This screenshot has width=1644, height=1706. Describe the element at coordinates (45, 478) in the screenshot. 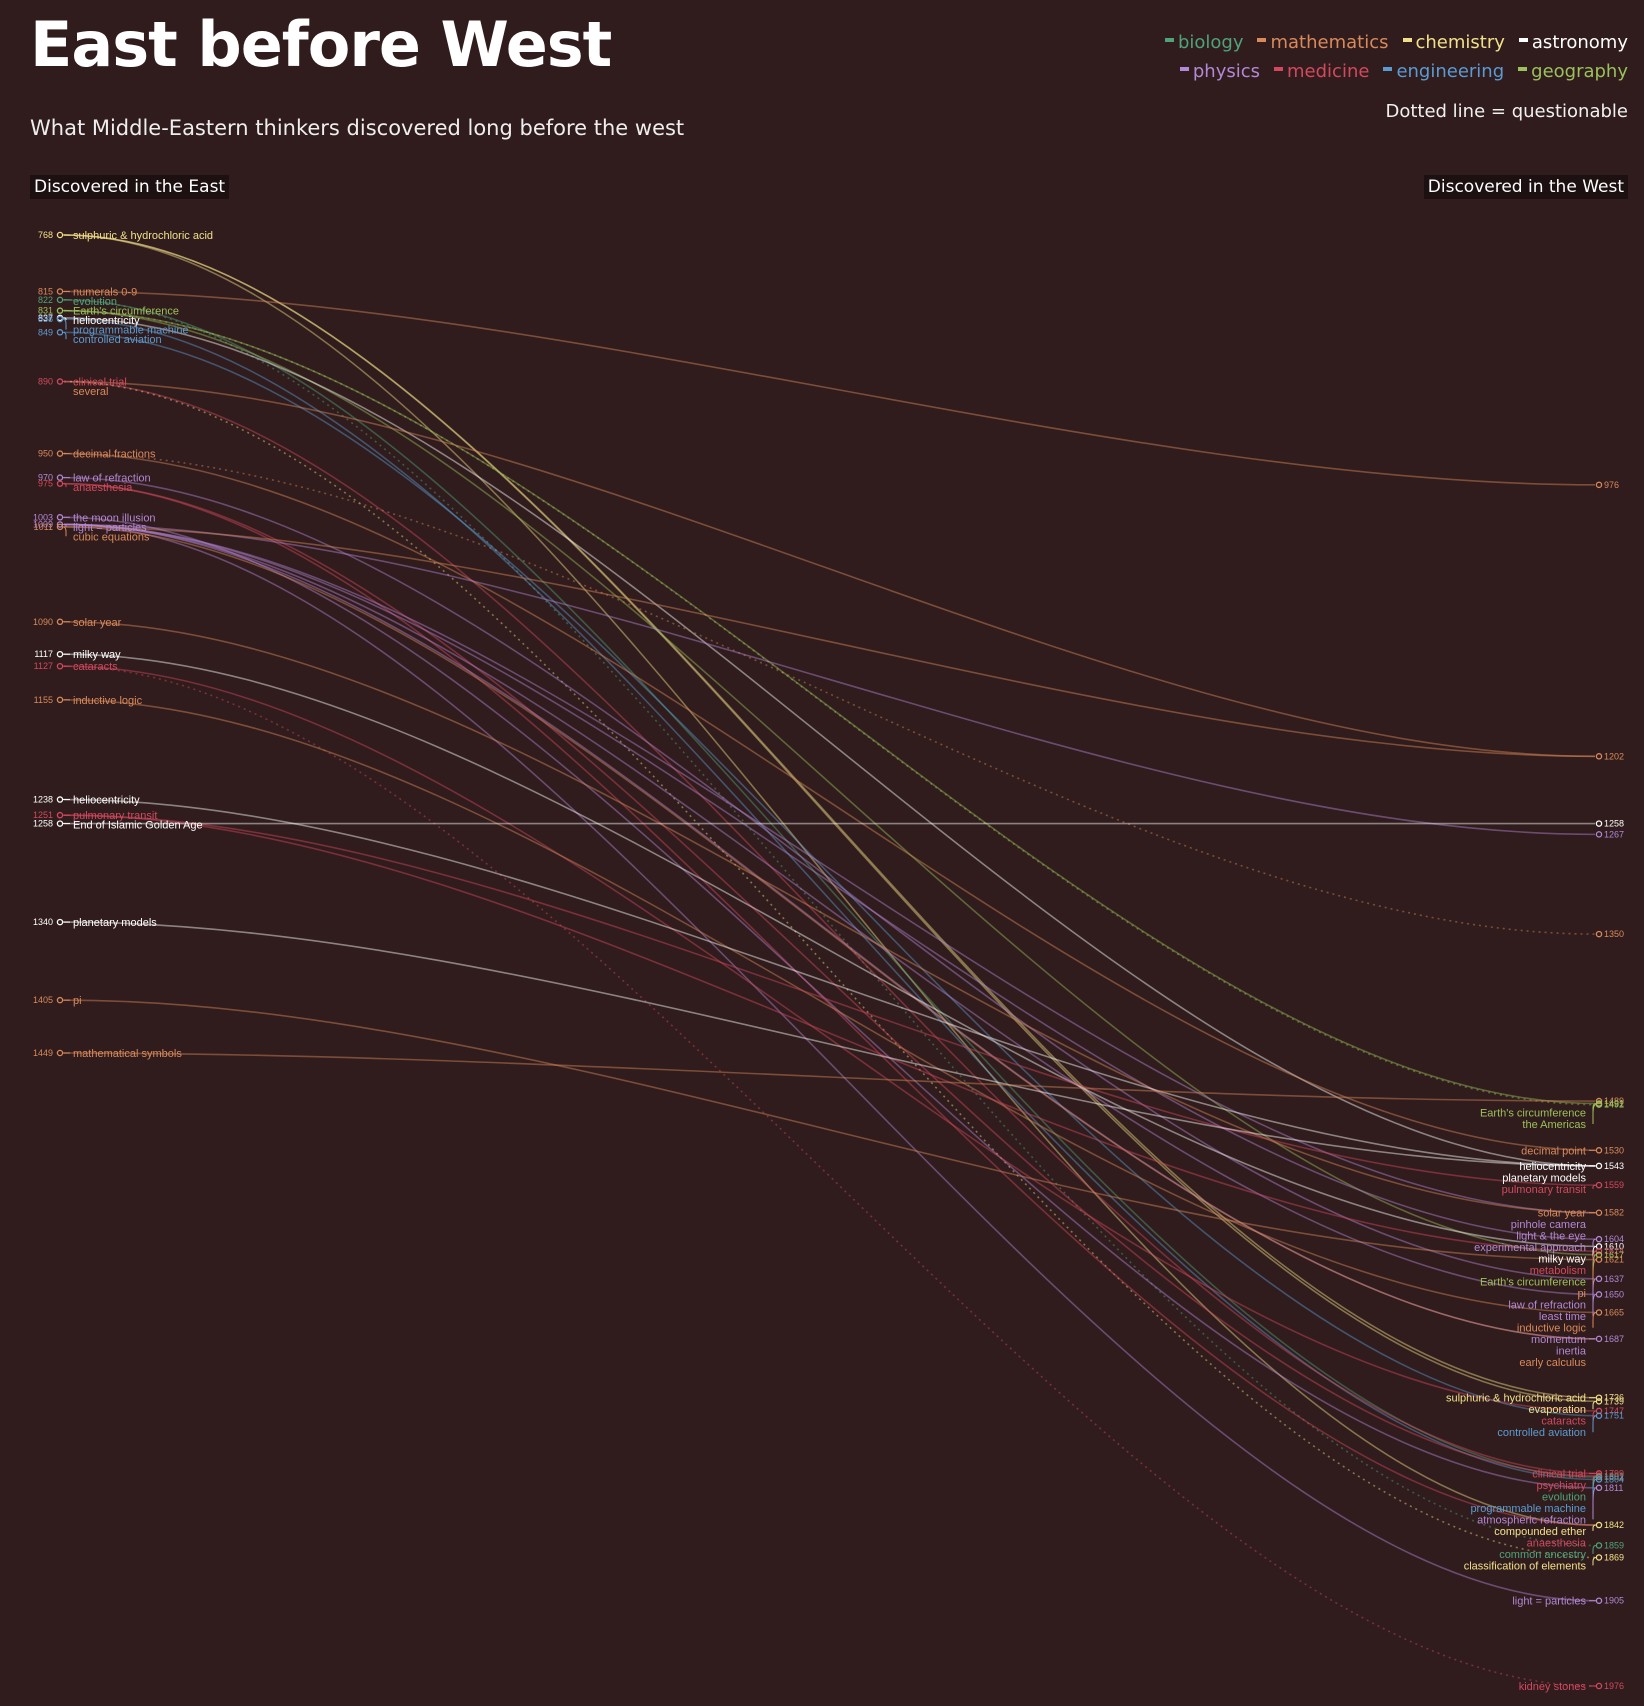

I see `east-year-label: 970` at that location.